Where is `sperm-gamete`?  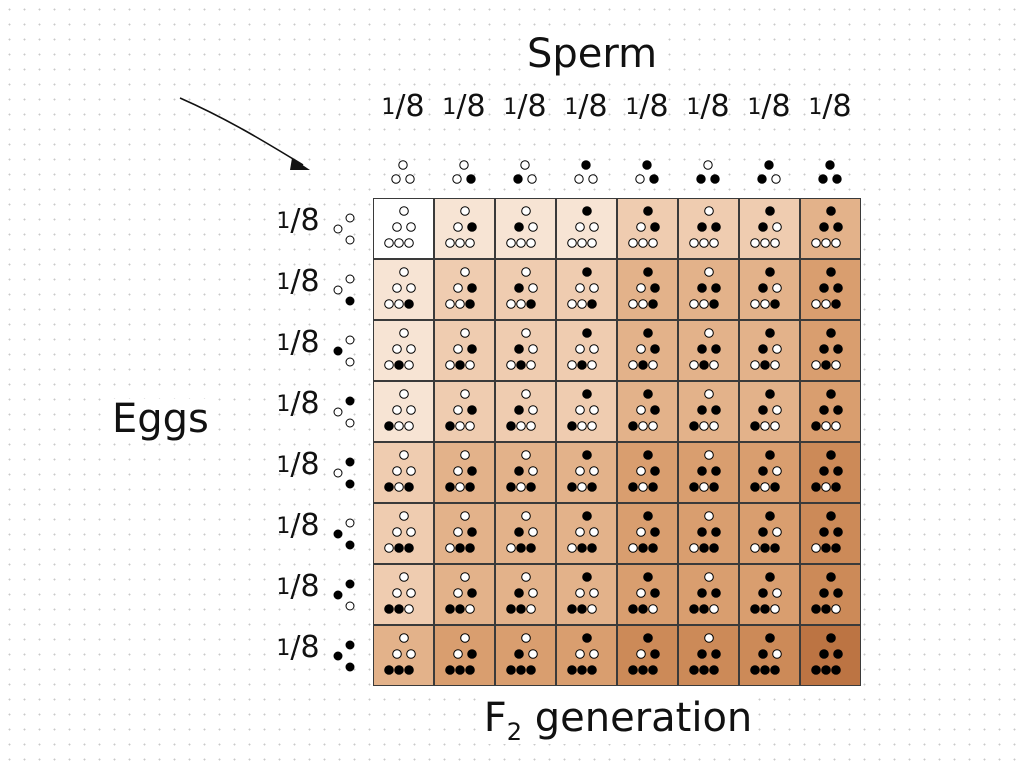 sperm-gamete is located at coordinates (464, 173).